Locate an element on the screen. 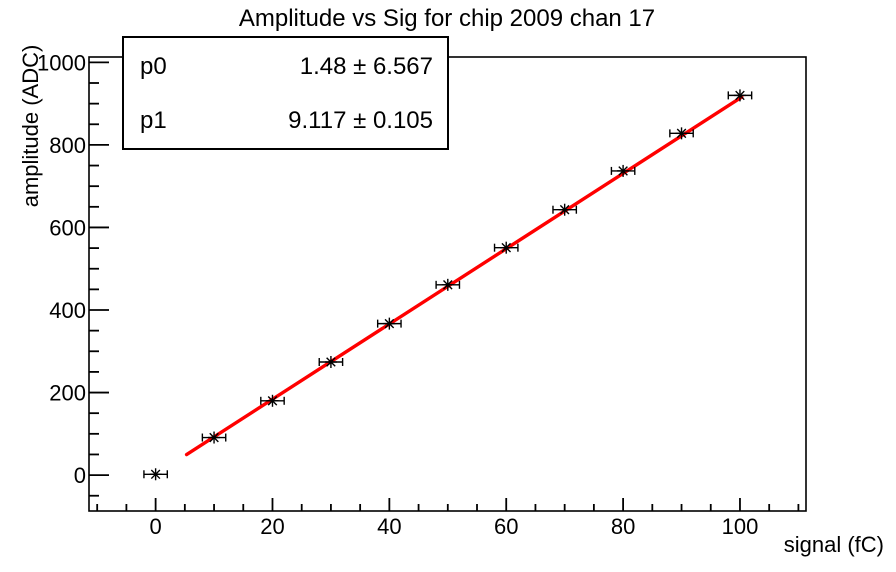 The image size is (896, 572). stats-param-value: 1.48 ± 6.567 is located at coordinates (366, 66).